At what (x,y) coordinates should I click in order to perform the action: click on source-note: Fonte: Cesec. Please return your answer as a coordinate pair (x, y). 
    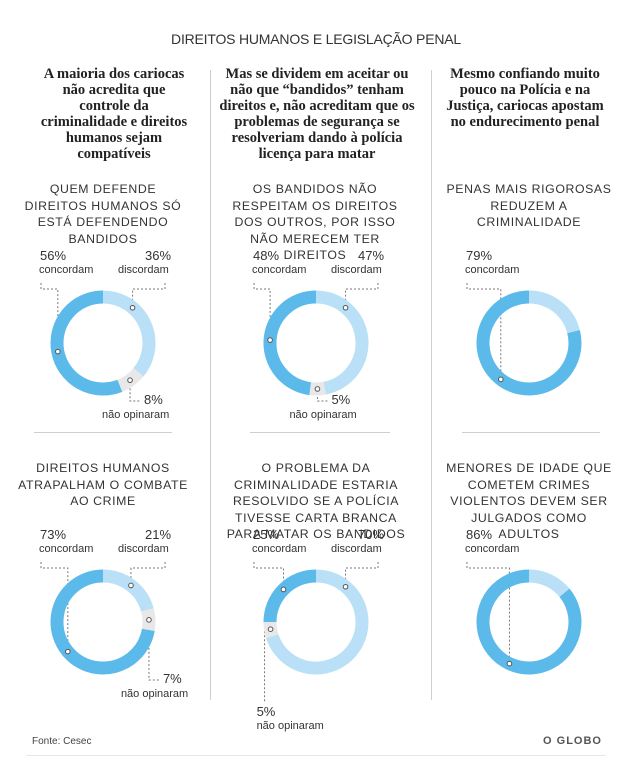
    Looking at the image, I should click on (62, 741).